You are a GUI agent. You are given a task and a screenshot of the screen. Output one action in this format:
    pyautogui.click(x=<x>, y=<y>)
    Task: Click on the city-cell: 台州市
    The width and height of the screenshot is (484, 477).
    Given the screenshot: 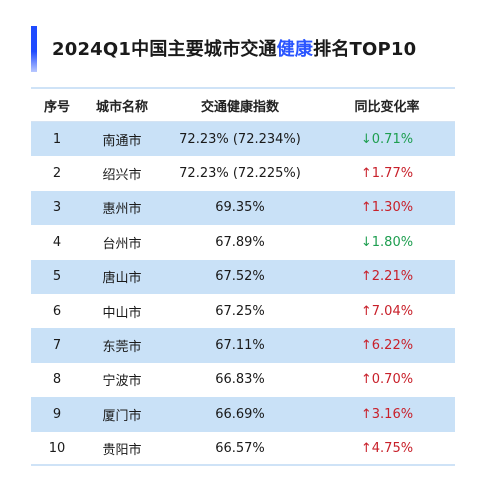 What is the action you would take?
    pyautogui.click(x=122, y=244)
    